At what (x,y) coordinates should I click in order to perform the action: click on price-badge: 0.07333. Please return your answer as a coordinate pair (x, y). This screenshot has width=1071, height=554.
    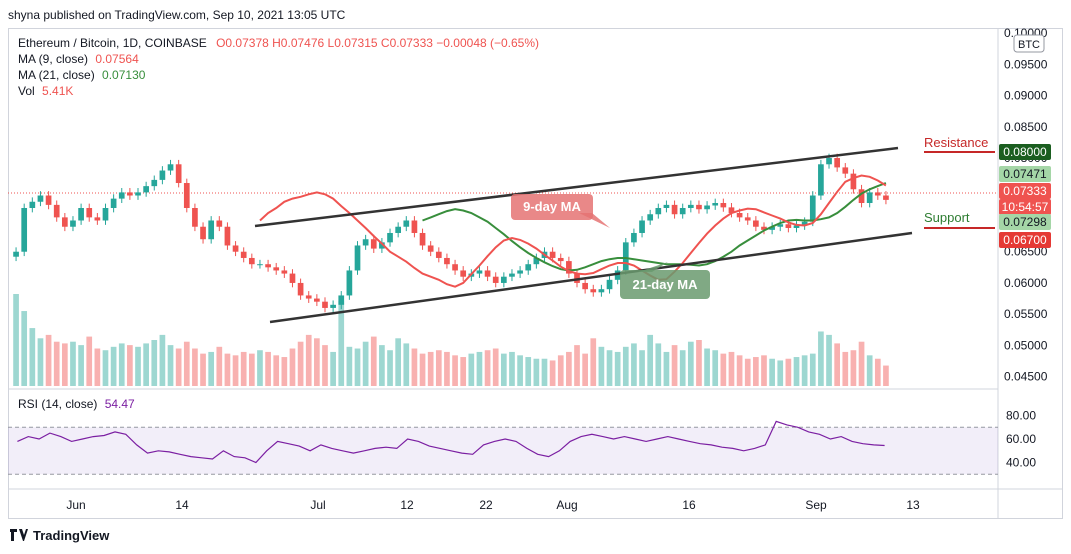
    Looking at the image, I should click on (1025, 191).